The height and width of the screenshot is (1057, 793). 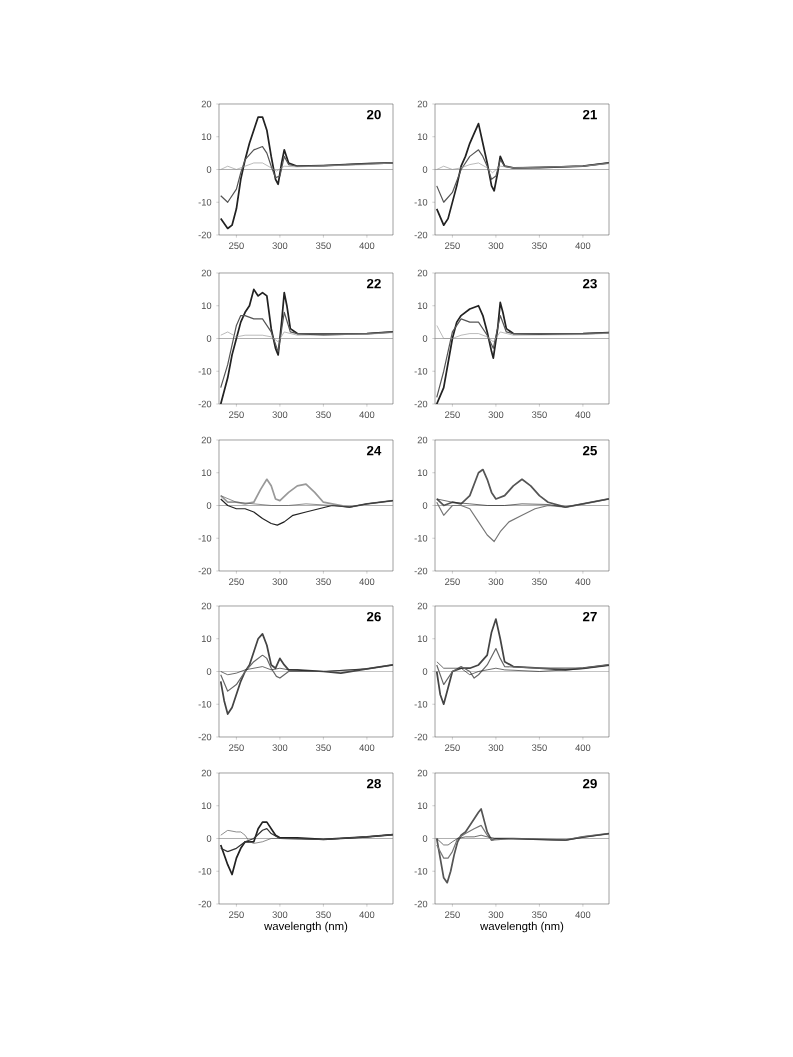 What do you see at coordinates (373, 283) in the screenshot?
I see `chart-title: 22` at bounding box center [373, 283].